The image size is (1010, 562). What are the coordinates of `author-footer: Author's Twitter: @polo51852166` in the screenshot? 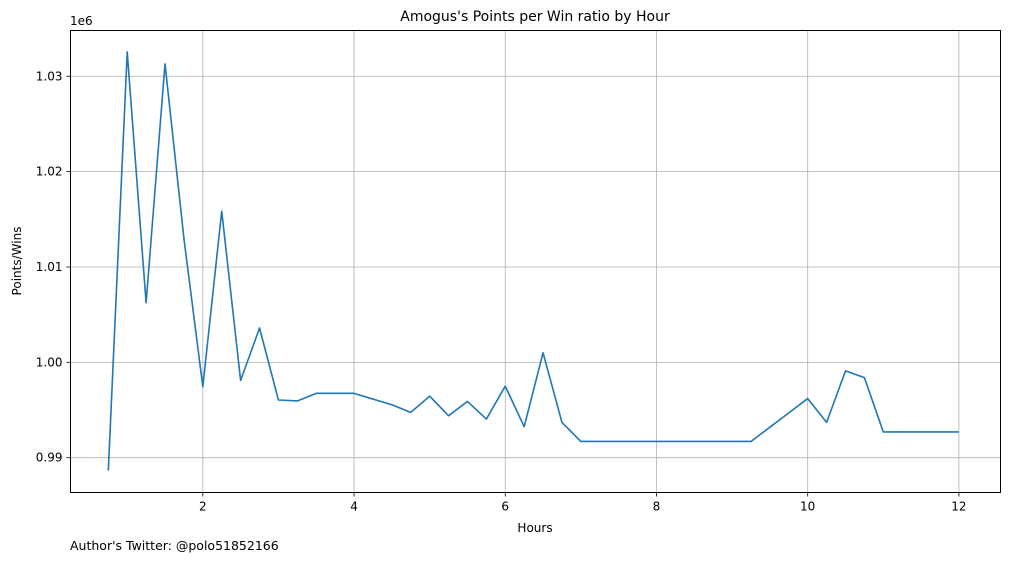 It's located at (174, 545).